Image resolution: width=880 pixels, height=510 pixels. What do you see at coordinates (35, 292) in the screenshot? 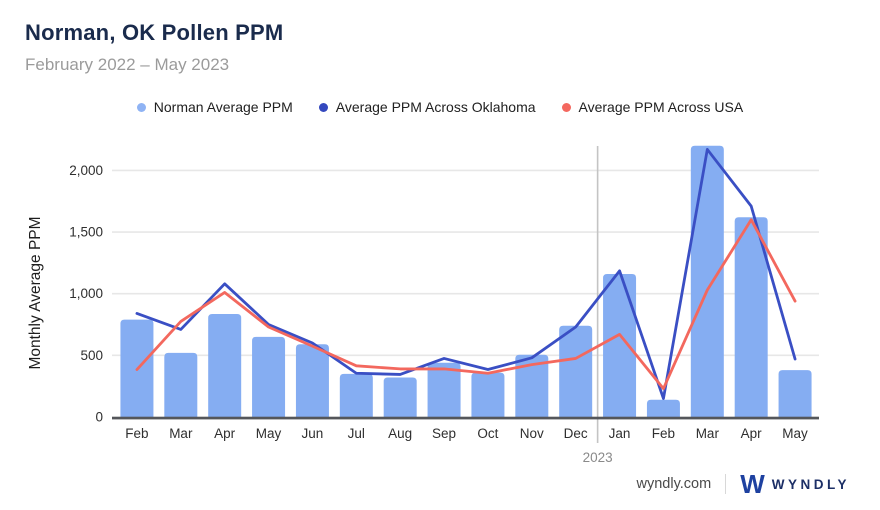
I see `y-axis-title: Monthly Average PPM` at bounding box center [35, 292].